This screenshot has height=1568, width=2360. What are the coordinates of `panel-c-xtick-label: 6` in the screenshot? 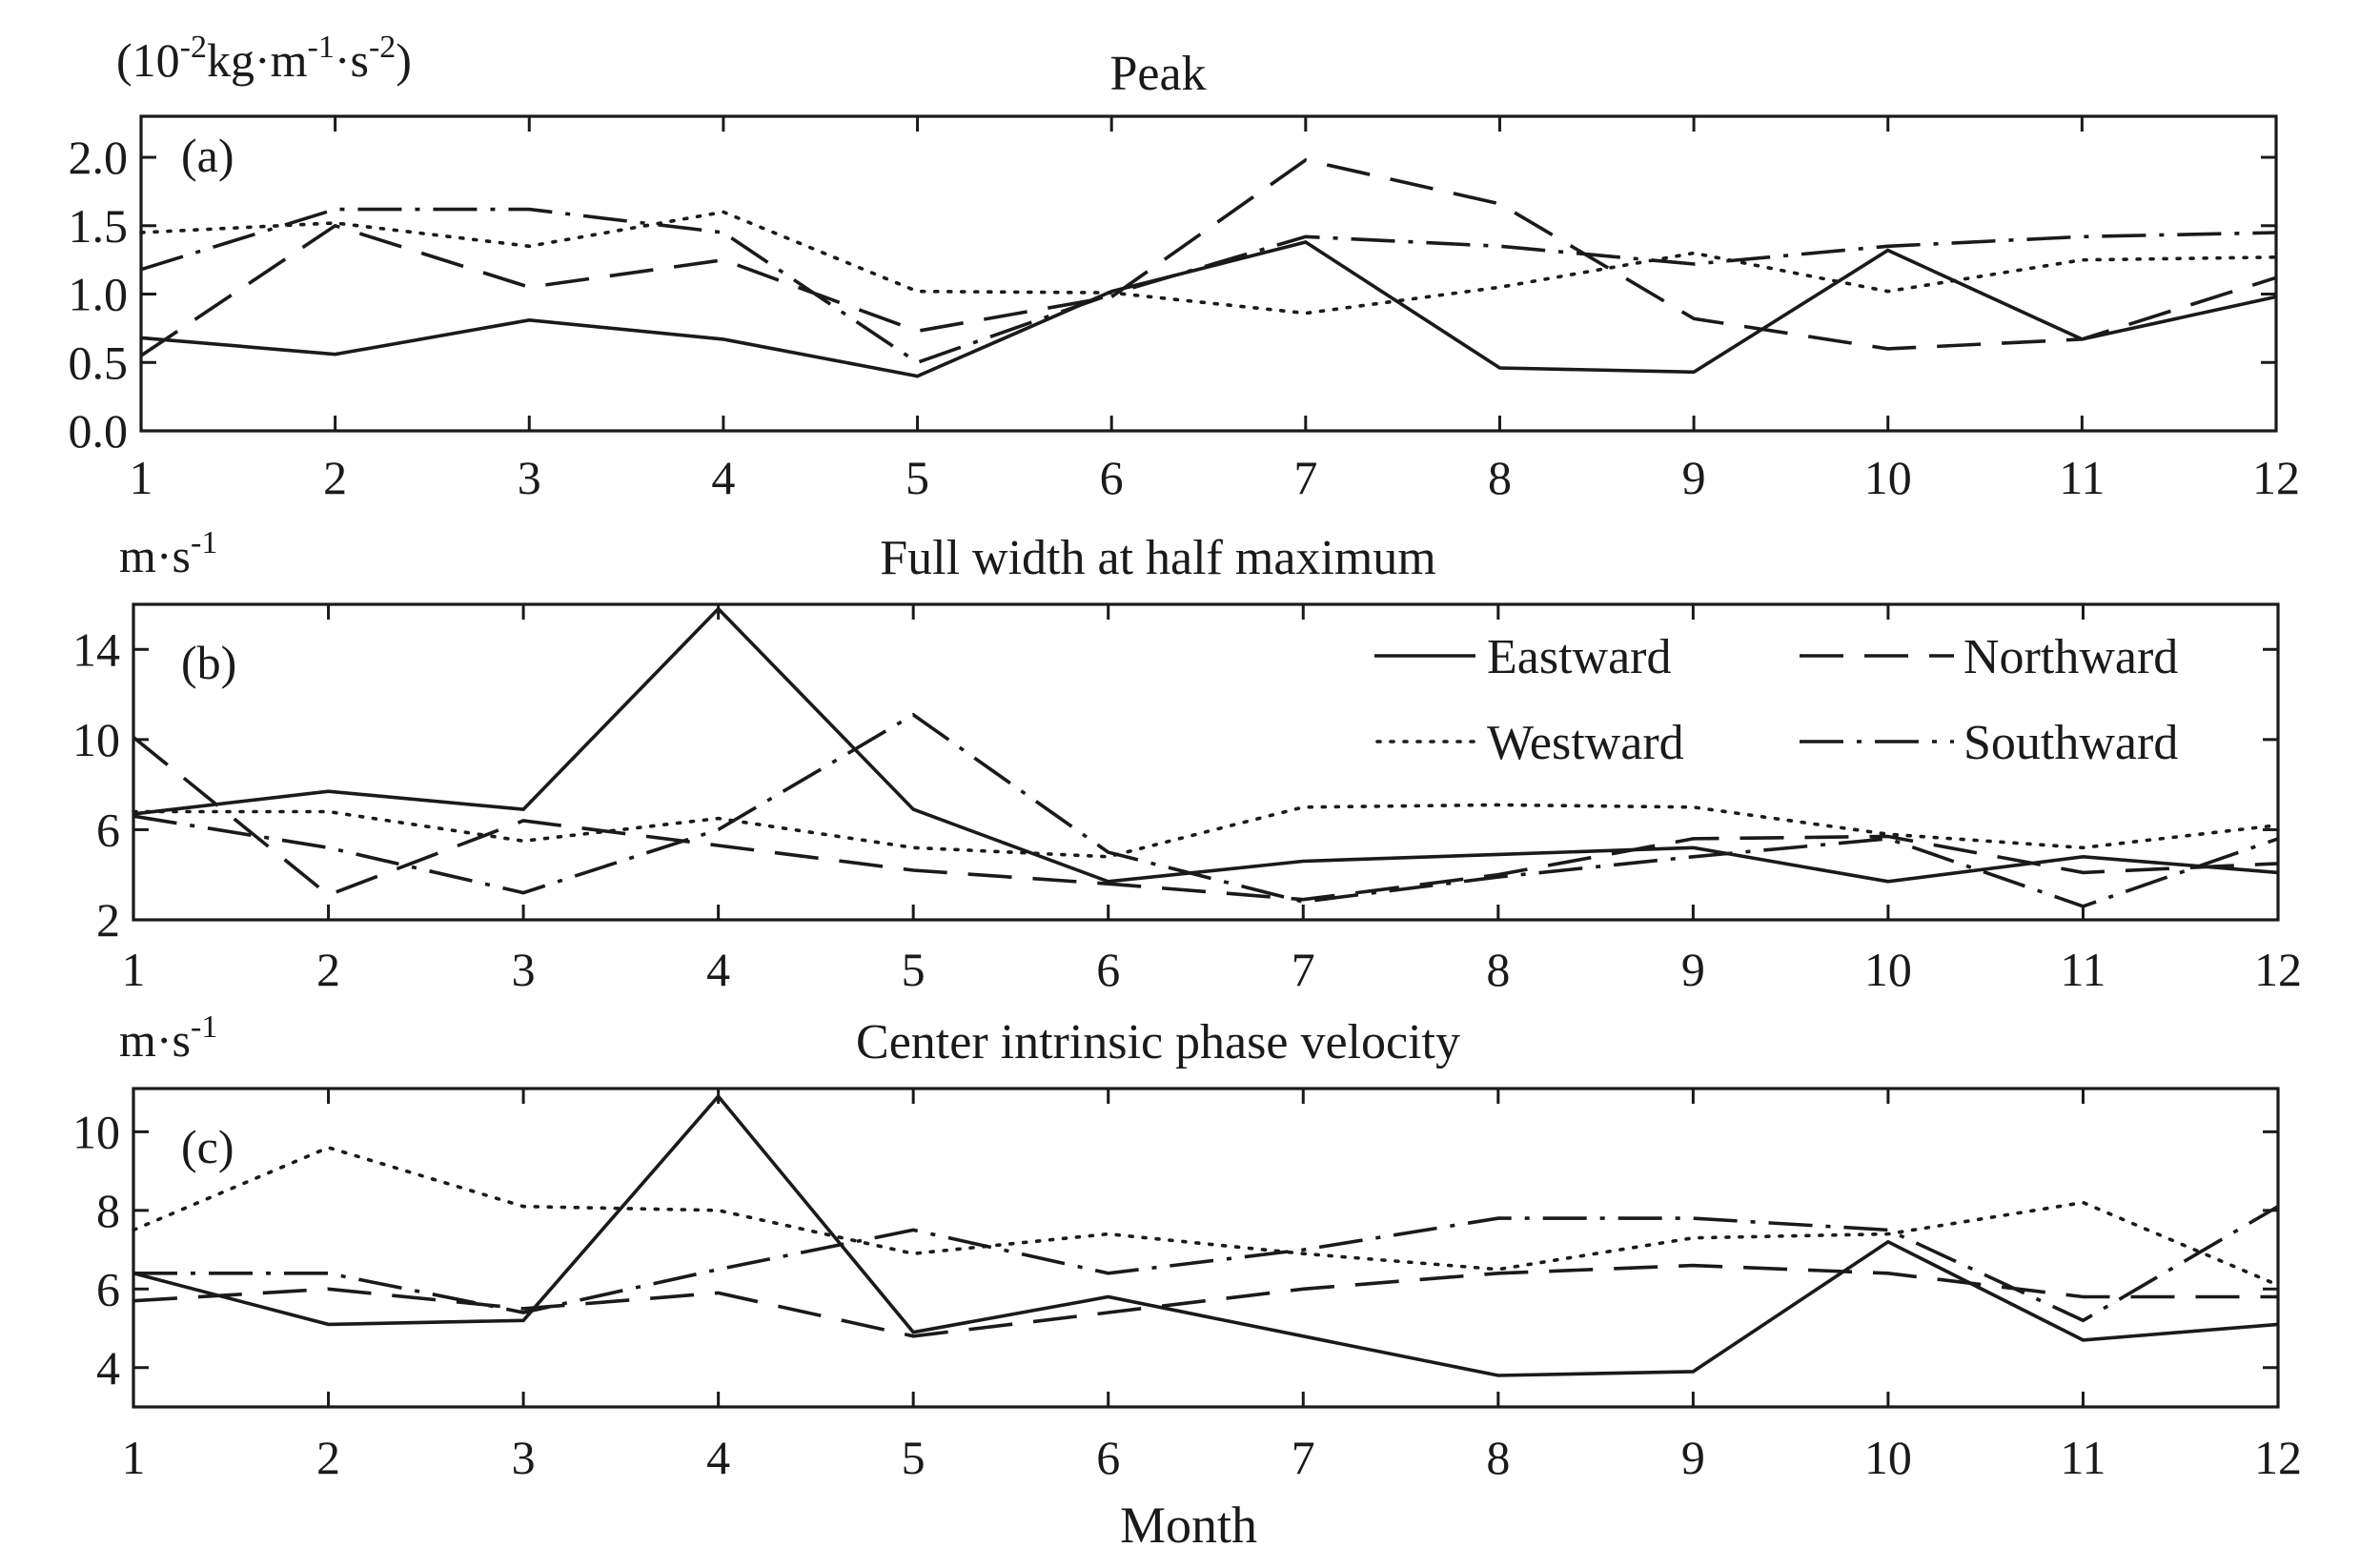 It's located at (1108, 1457).